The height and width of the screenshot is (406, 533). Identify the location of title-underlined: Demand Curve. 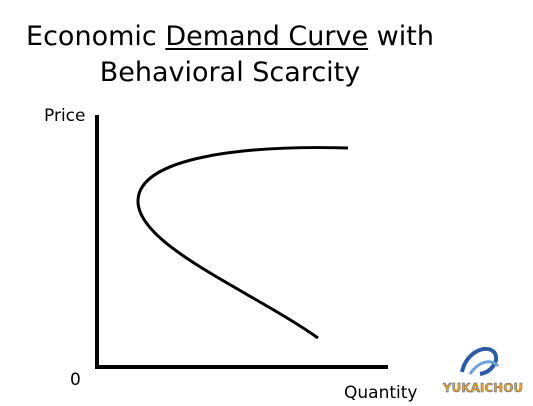
(267, 36).